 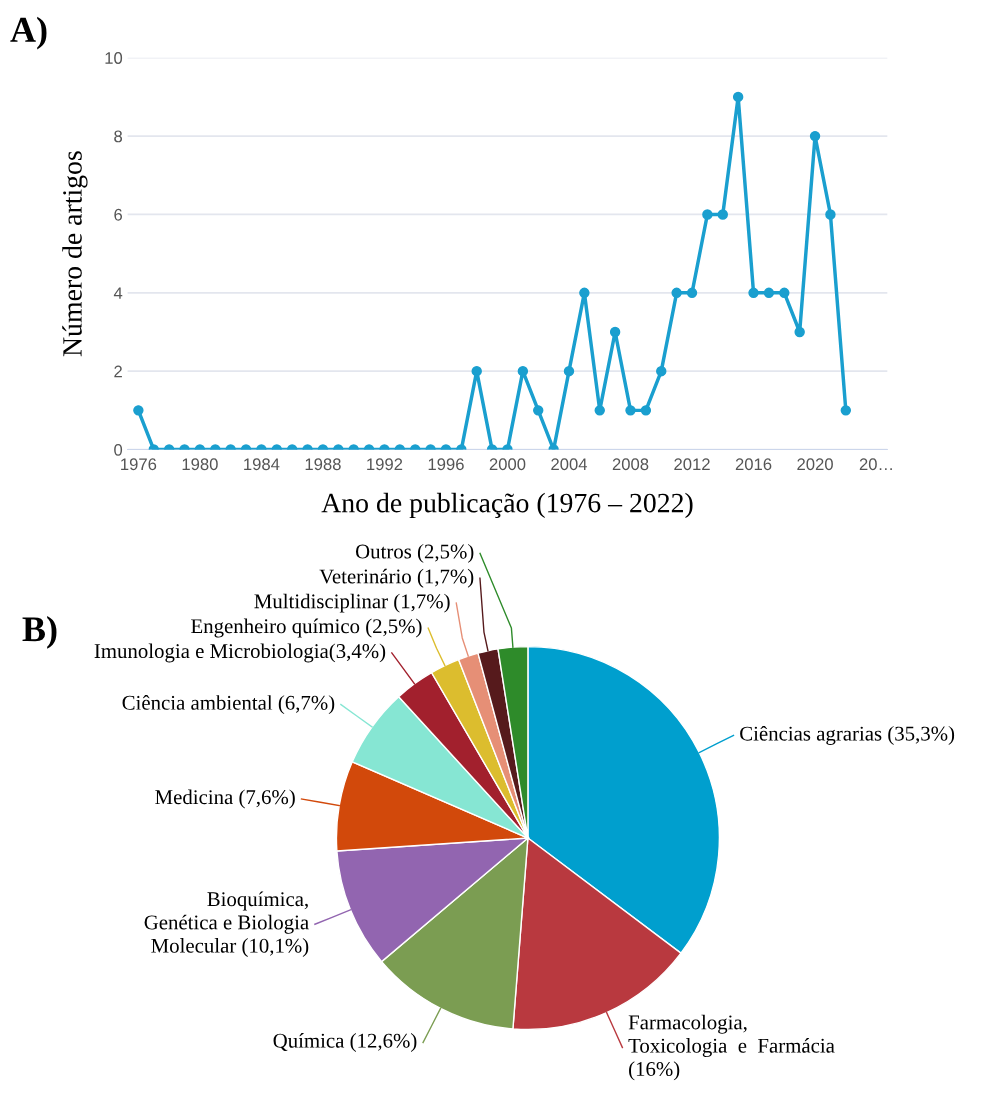 What do you see at coordinates (28, 33) in the screenshot?
I see `chart-title: A)` at bounding box center [28, 33].